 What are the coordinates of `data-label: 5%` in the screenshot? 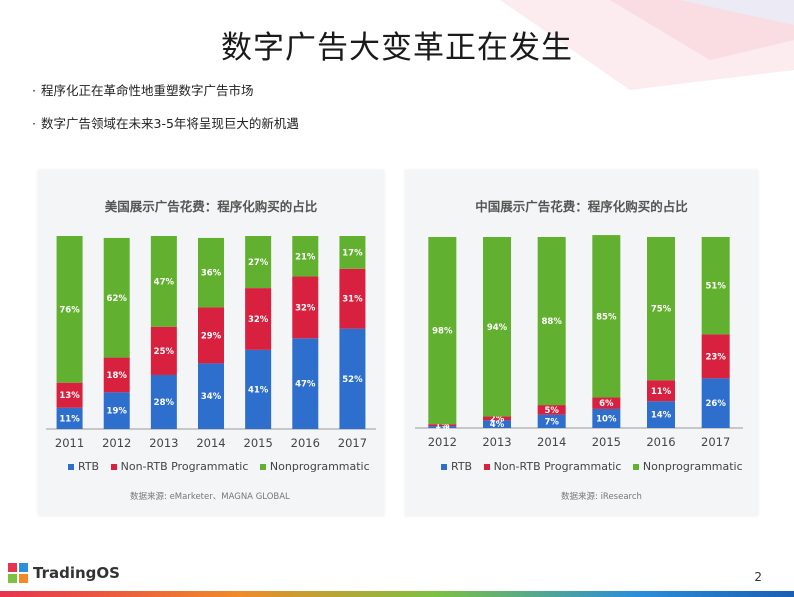 It's located at (551, 411).